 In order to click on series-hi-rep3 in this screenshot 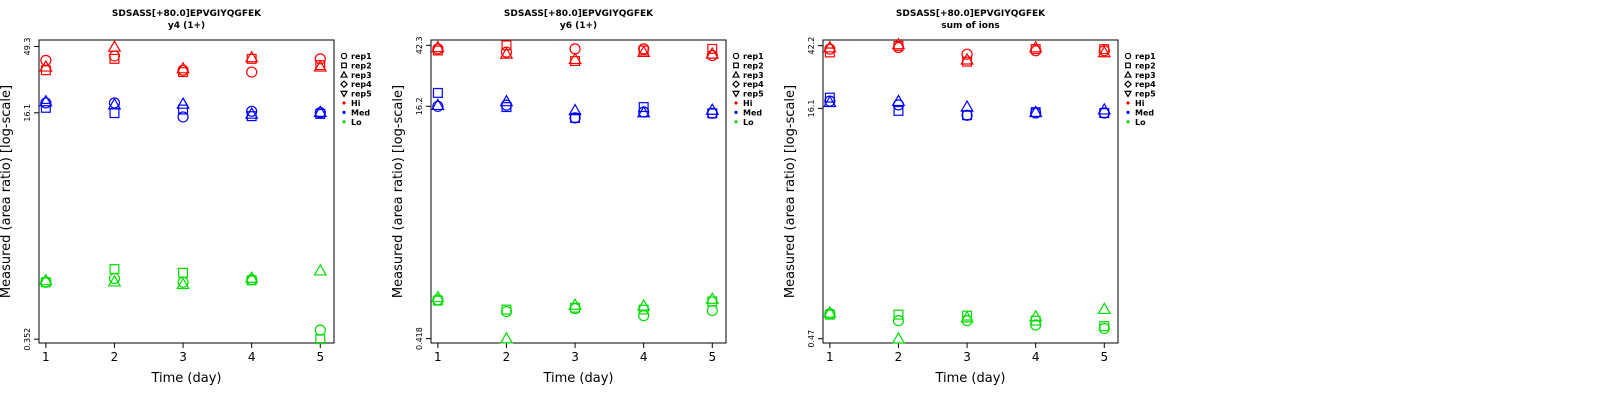, I will do `click(967, 51)`.